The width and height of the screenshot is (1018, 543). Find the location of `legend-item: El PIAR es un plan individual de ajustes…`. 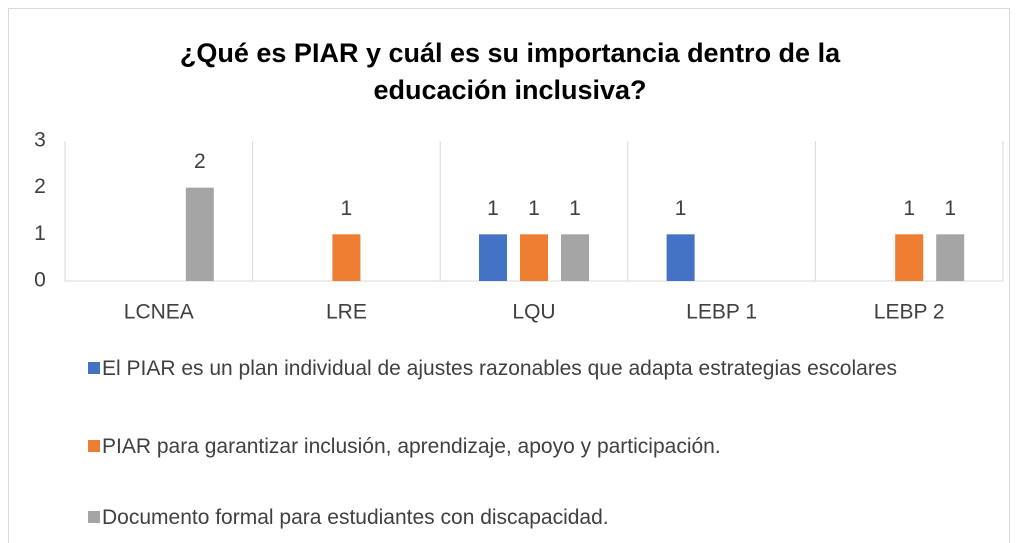

legend-item: El PIAR es un plan individual de ajustes… is located at coordinates (551, 368).